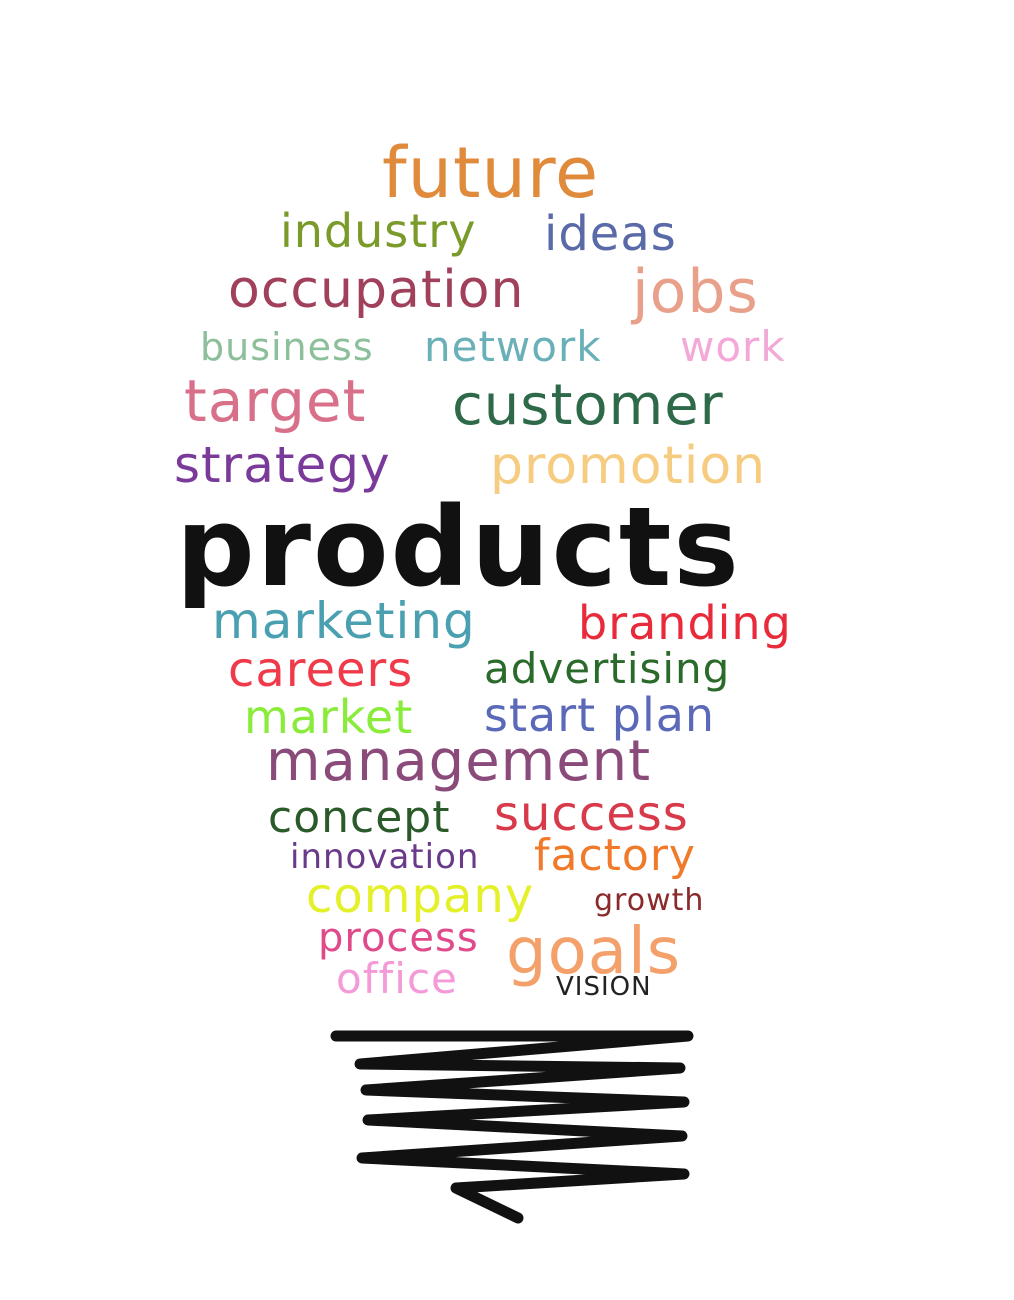  What do you see at coordinates (628, 466) in the screenshot?
I see `word-promotion: promotion` at bounding box center [628, 466].